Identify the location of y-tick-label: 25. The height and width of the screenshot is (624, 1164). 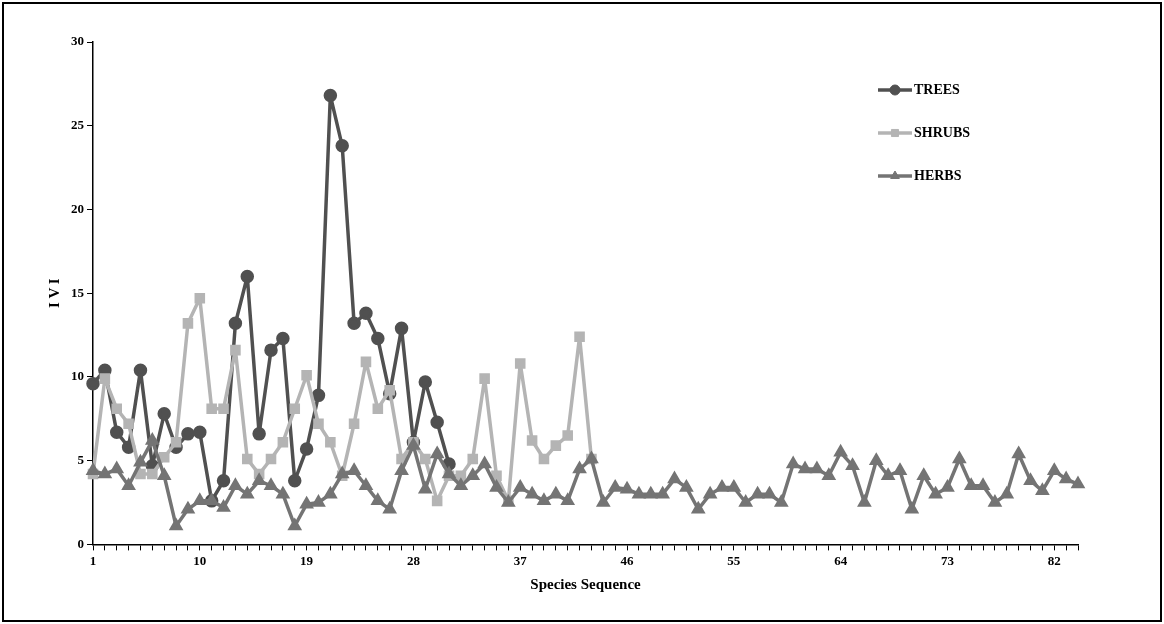
(78, 125).